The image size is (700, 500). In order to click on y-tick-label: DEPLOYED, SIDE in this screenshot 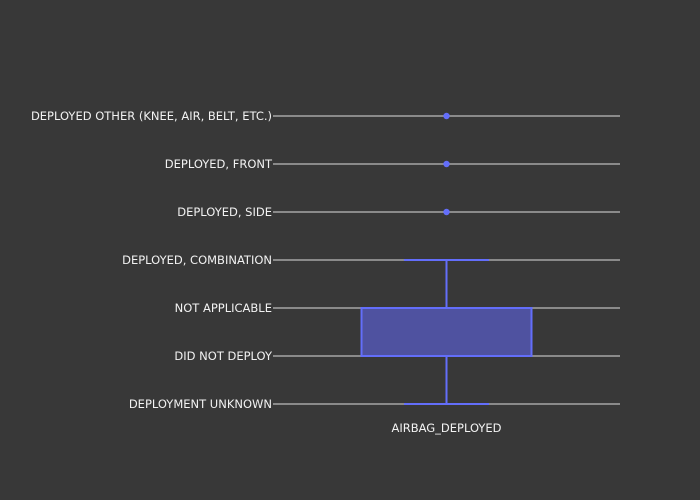, I will do `click(224, 212)`.